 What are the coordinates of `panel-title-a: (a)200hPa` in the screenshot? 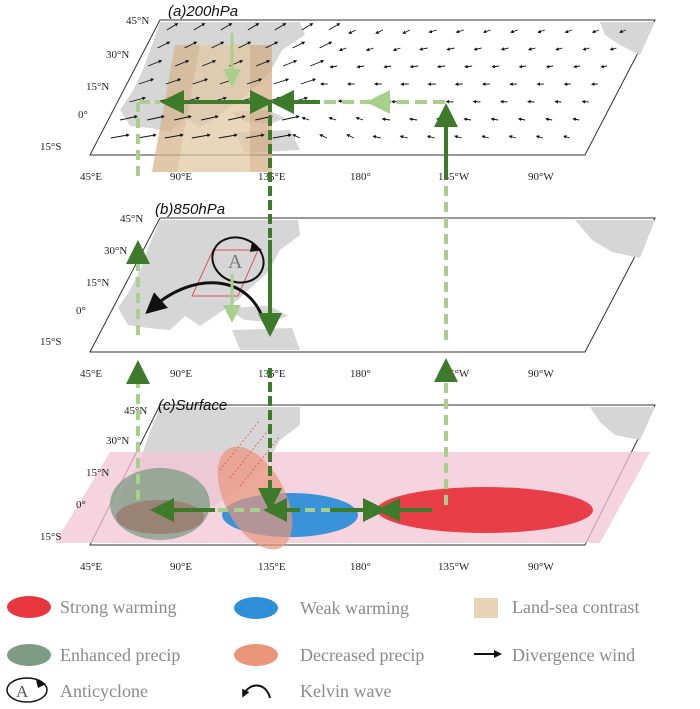 It's located at (203, 11).